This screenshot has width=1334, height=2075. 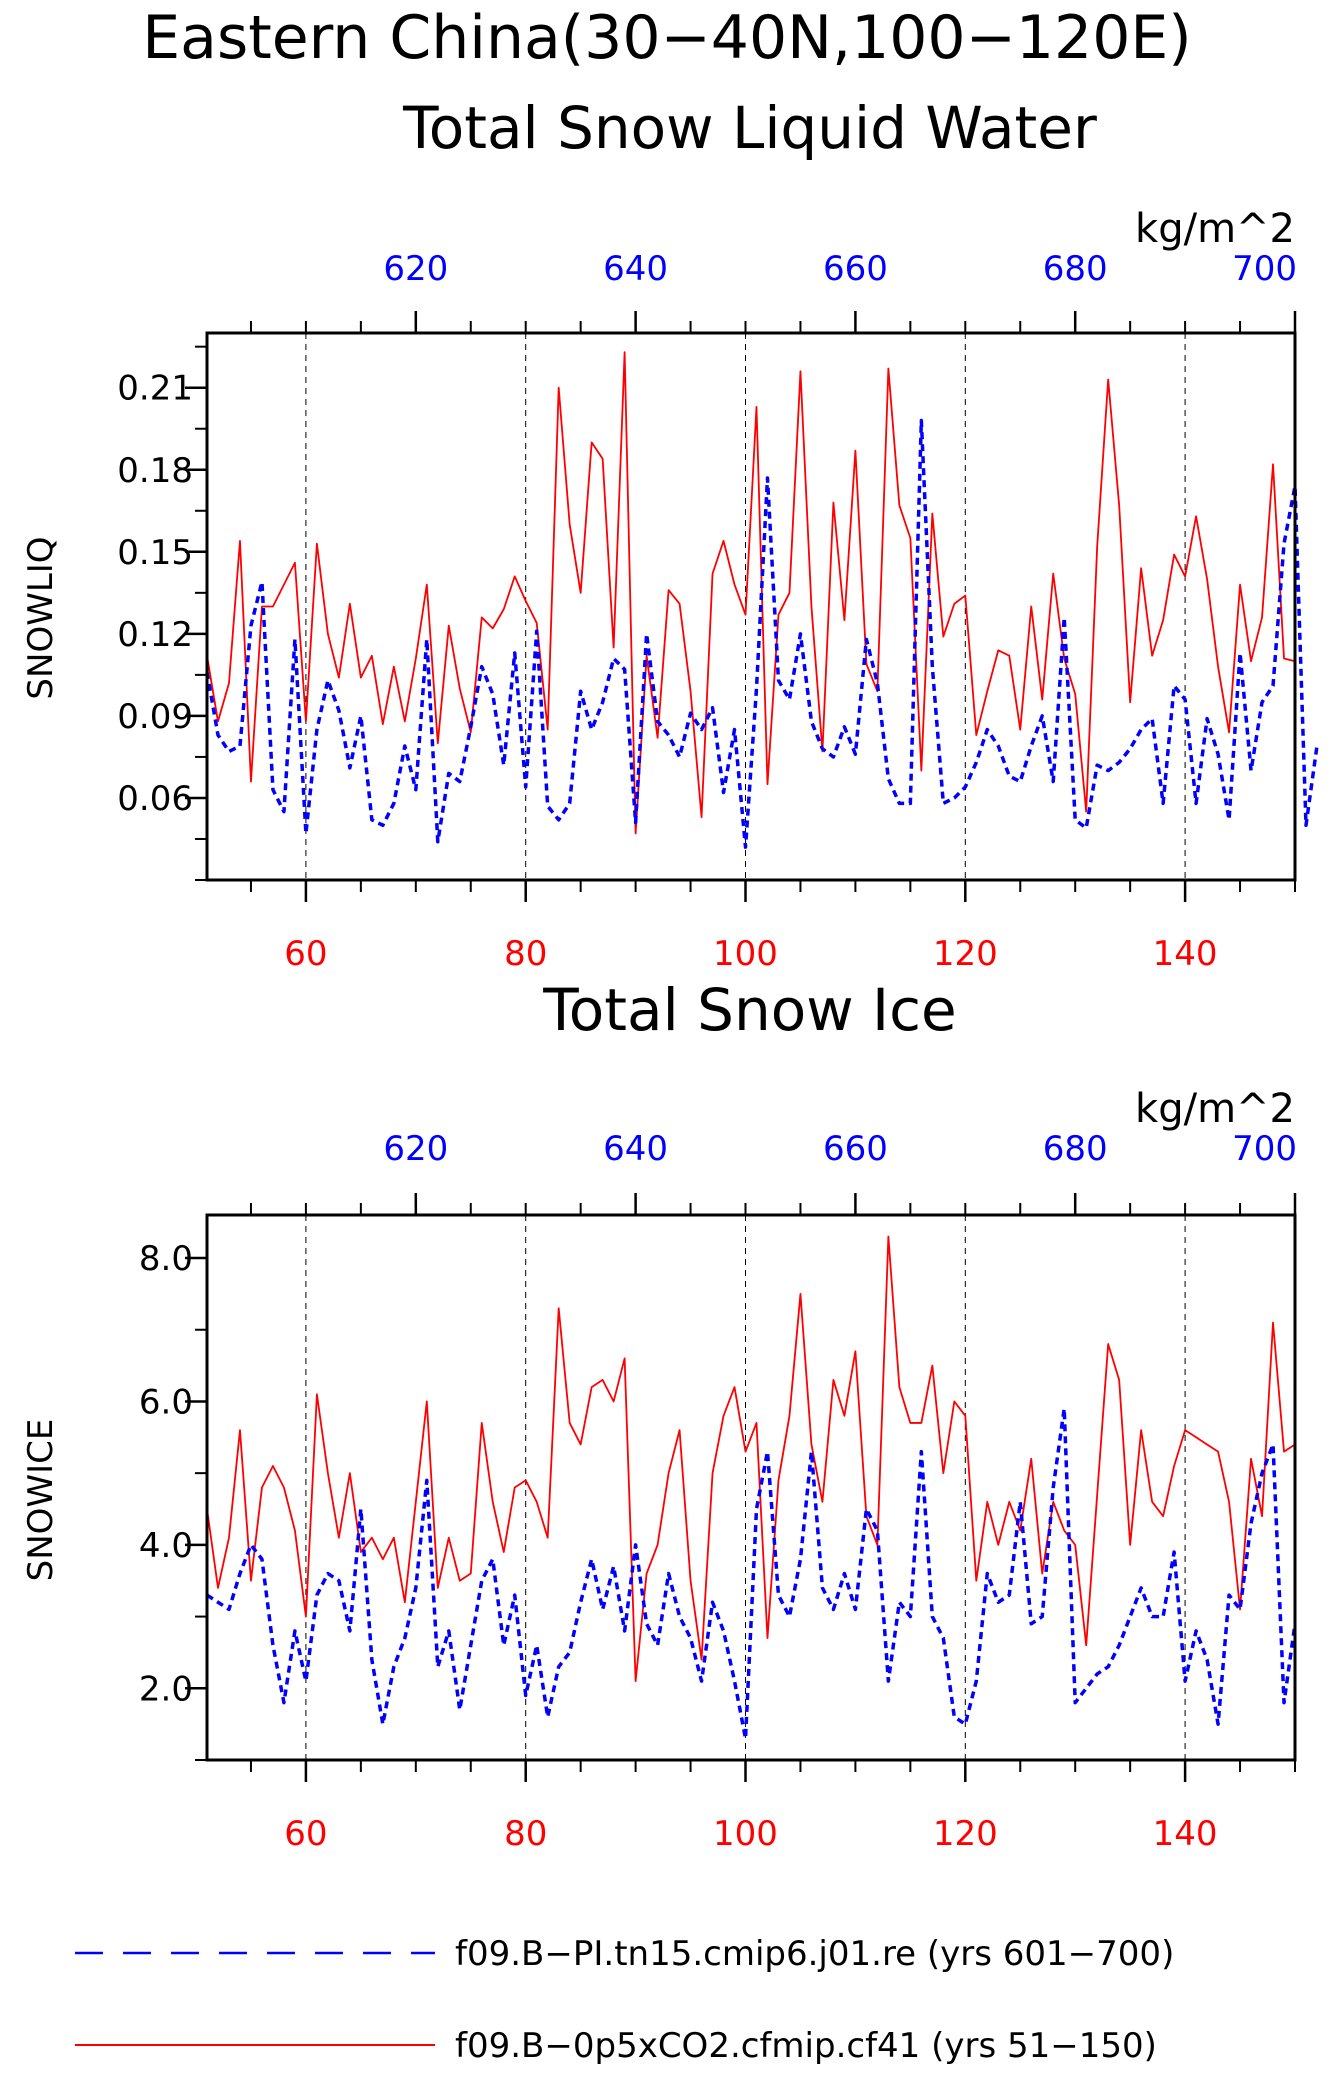 I want to click on legend-label-blue: f09.B−PI.tn15.cmip6.j01.re (yrs 601−700), so click(x=814, y=1954).